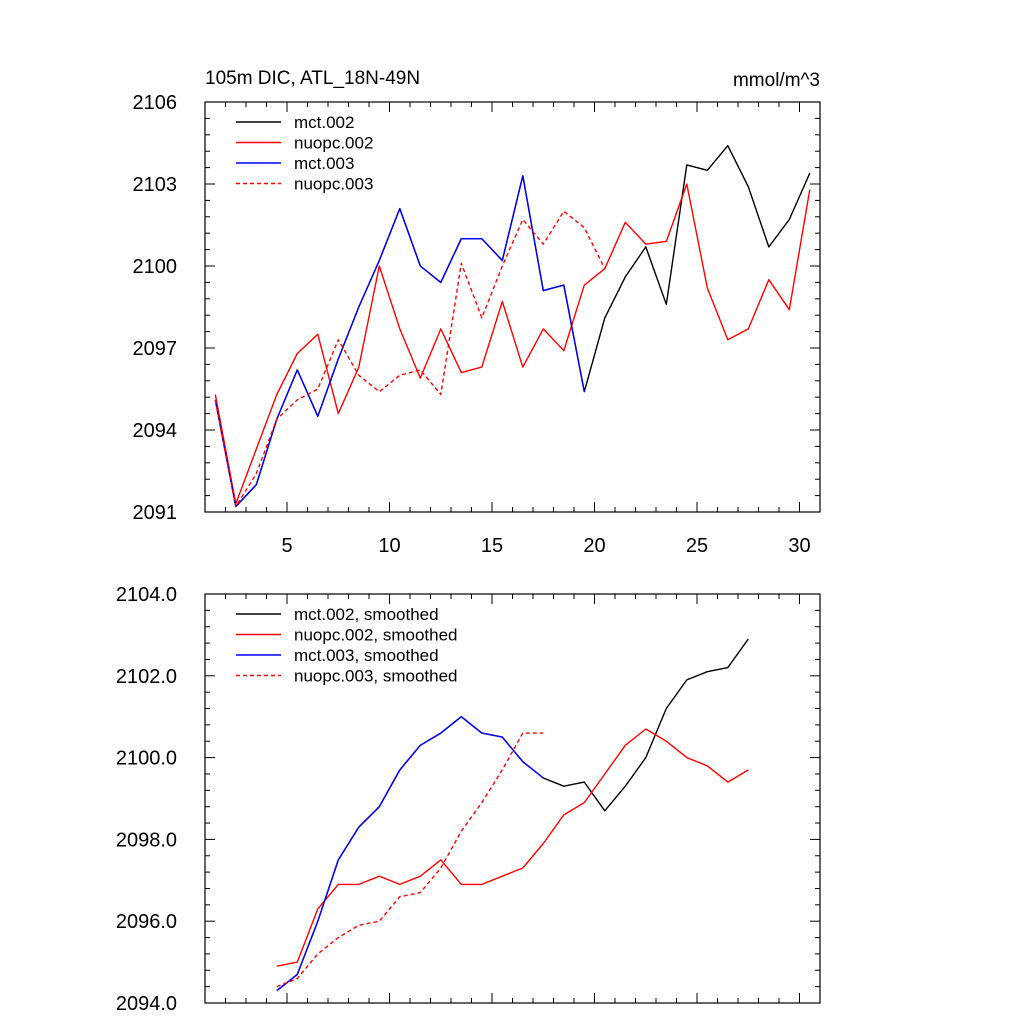 The height and width of the screenshot is (1024, 1024). What do you see at coordinates (155, 431) in the screenshot?
I see `y-tick-label: 2094` at bounding box center [155, 431].